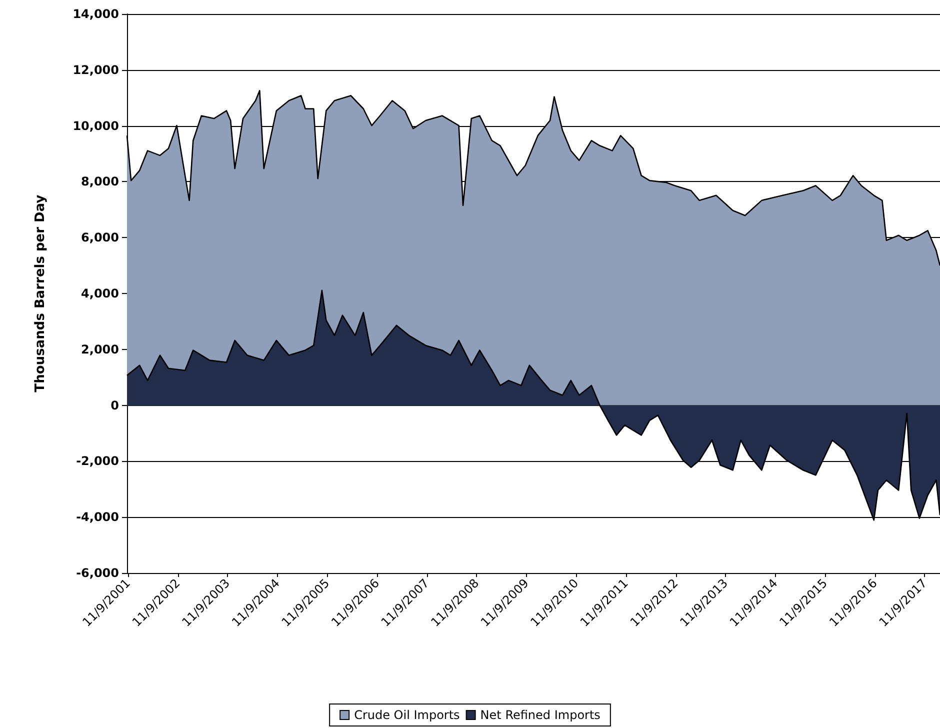  What do you see at coordinates (97, 573) in the screenshot?
I see `y-tick-label: -6,000` at bounding box center [97, 573].